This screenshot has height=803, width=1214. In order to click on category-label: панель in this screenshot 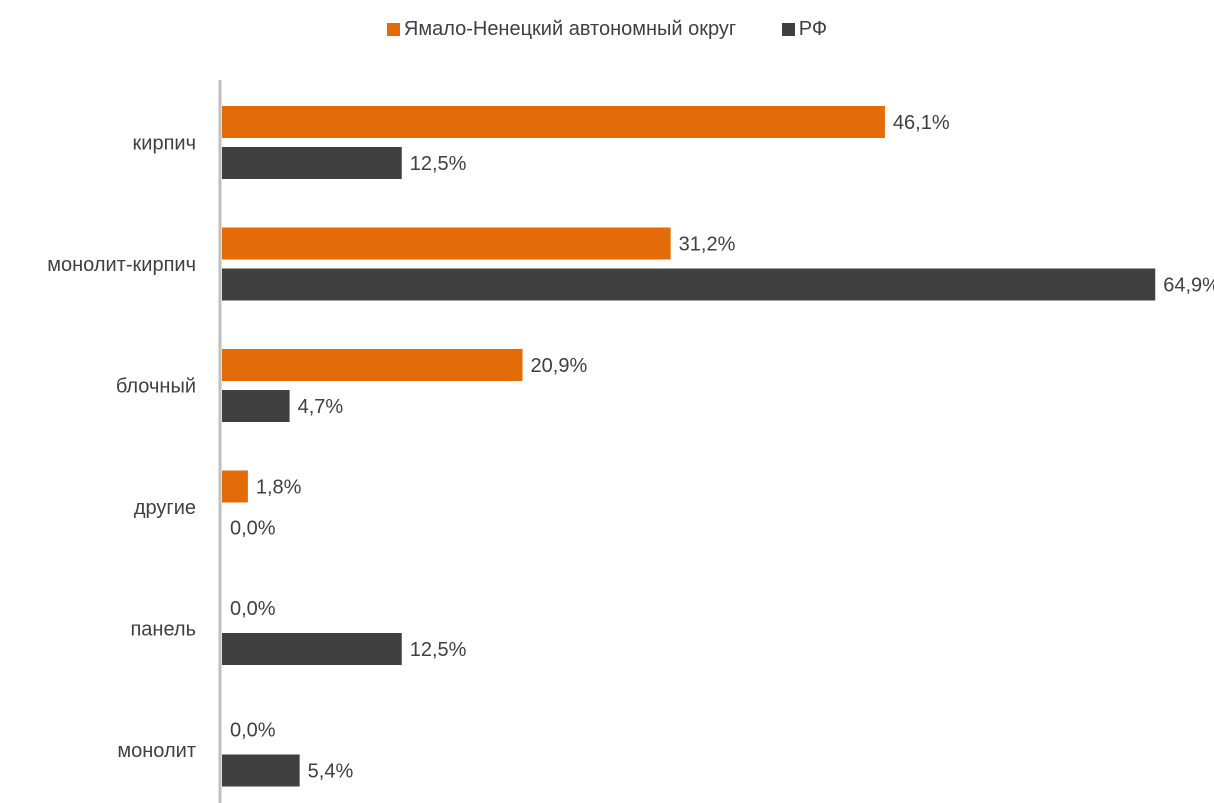, I will do `click(163, 630)`.